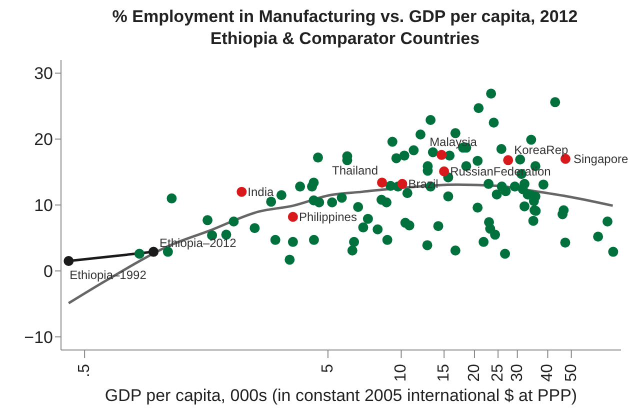  I want to click on x-tick-label: 10, so click(401, 373).